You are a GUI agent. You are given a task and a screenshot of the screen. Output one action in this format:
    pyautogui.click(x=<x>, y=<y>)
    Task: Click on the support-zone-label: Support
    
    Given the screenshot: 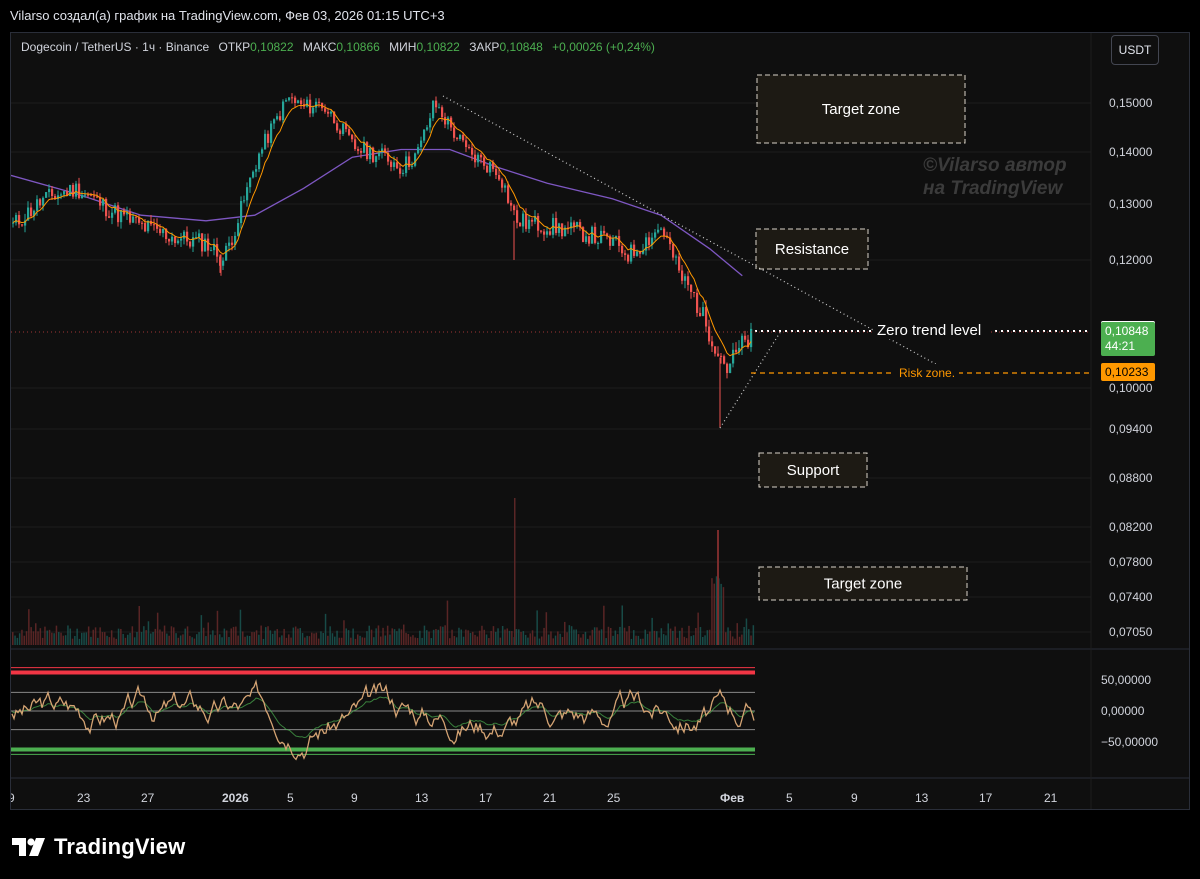 What is the action you would take?
    pyautogui.click(x=813, y=470)
    